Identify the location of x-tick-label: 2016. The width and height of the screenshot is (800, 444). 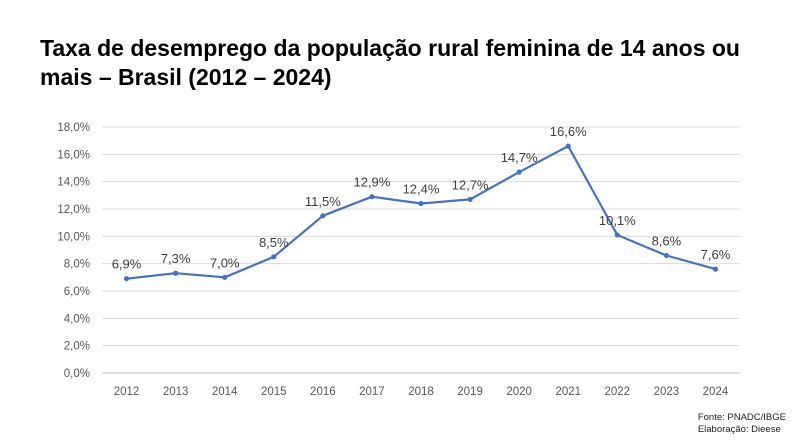
(323, 392).